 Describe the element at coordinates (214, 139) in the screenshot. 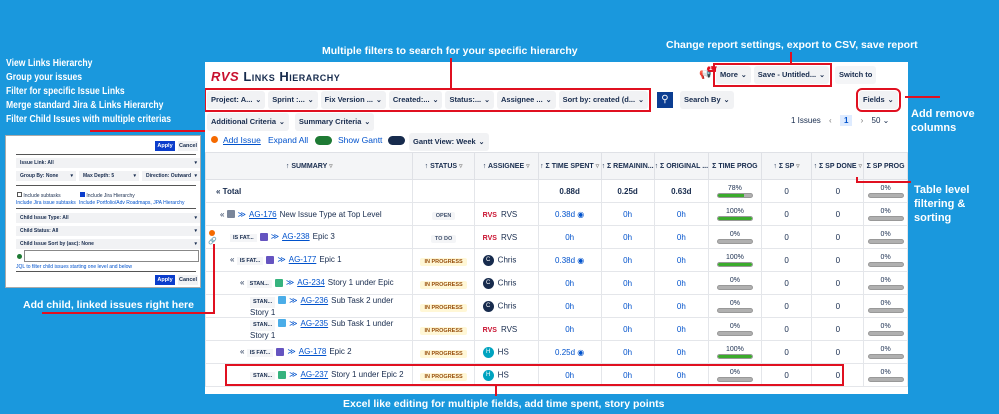

I see `add-icon` at that location.